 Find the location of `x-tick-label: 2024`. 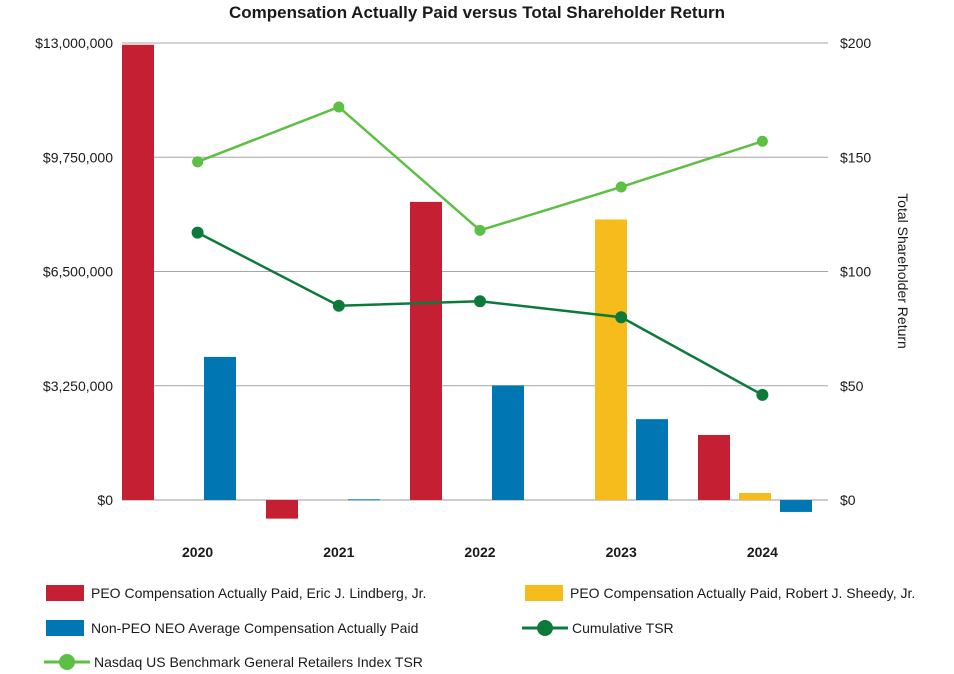

x-tick-label: 2024 is located at coordinates (762, 552).